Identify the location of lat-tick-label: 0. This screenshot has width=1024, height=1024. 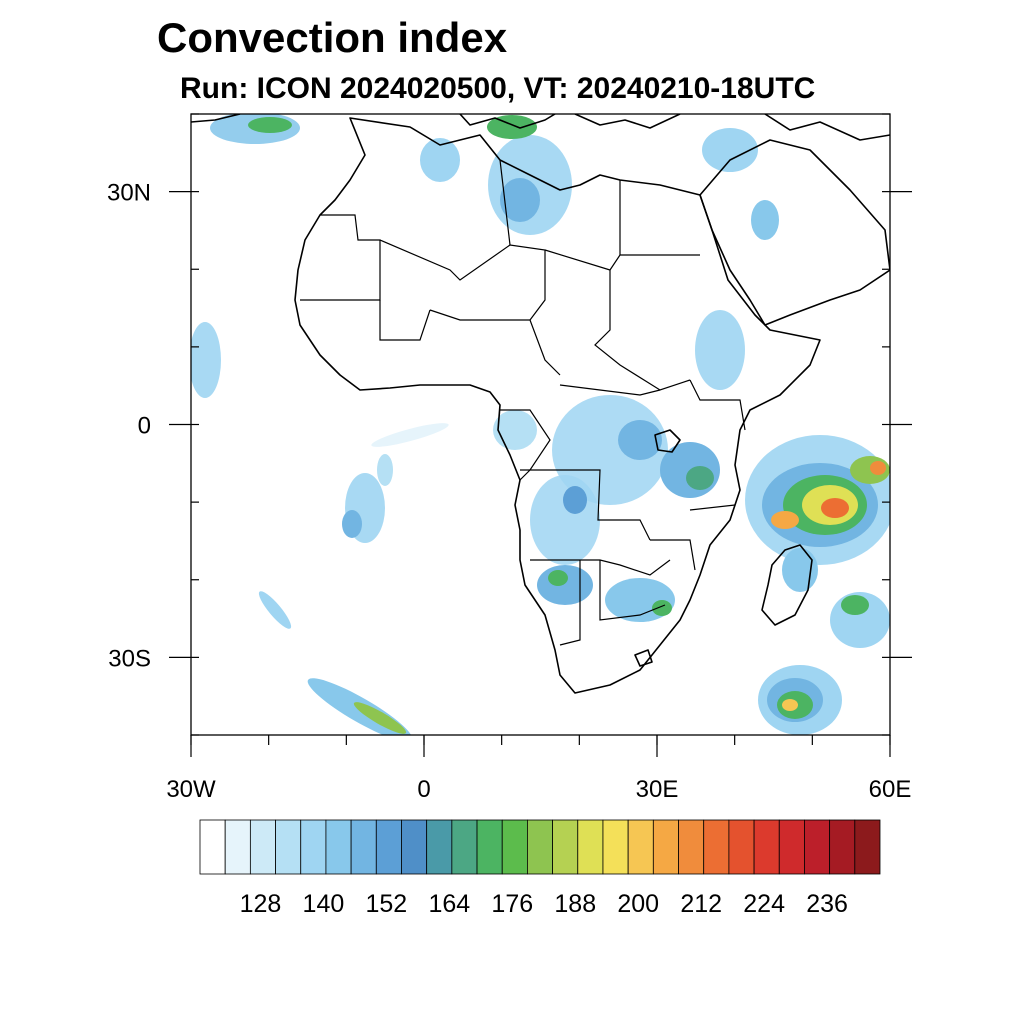
(144, 426).